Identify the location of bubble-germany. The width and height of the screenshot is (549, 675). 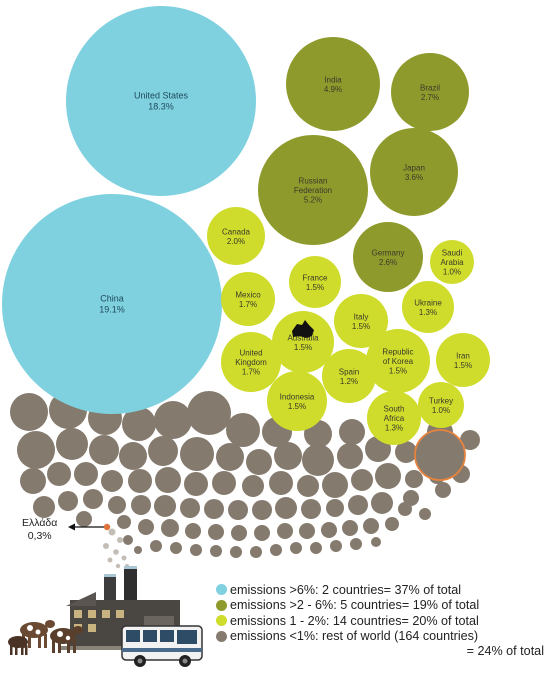
(388, 257).